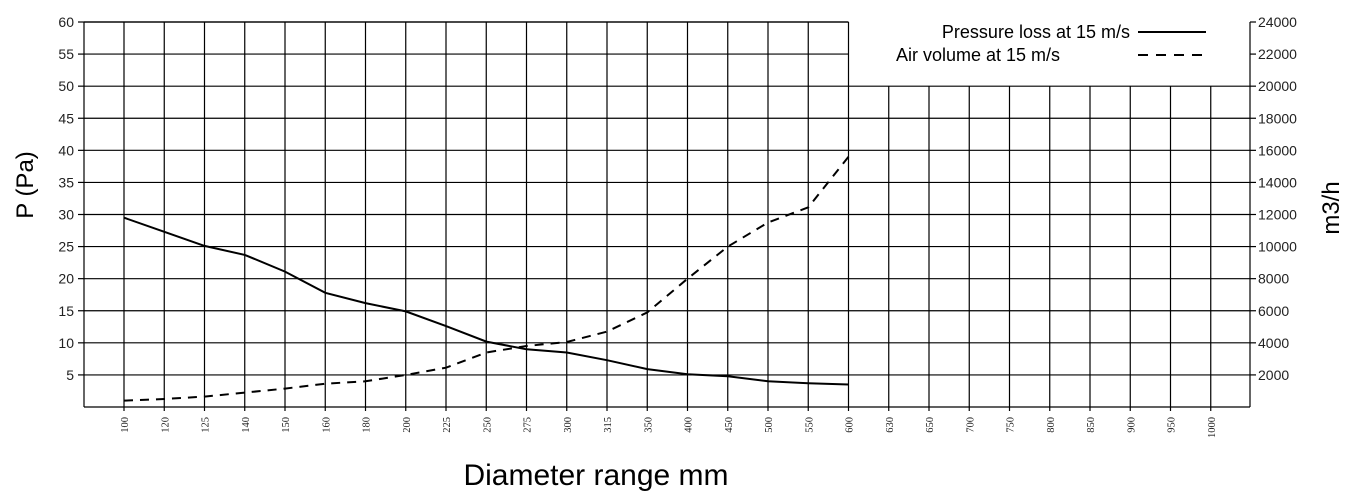 Image resolution: width=1356 pixels, height=494 pixels. Describe the element at coordinates (407, 425) in the screenshot. I see `x-tick-label: 200` at that location.